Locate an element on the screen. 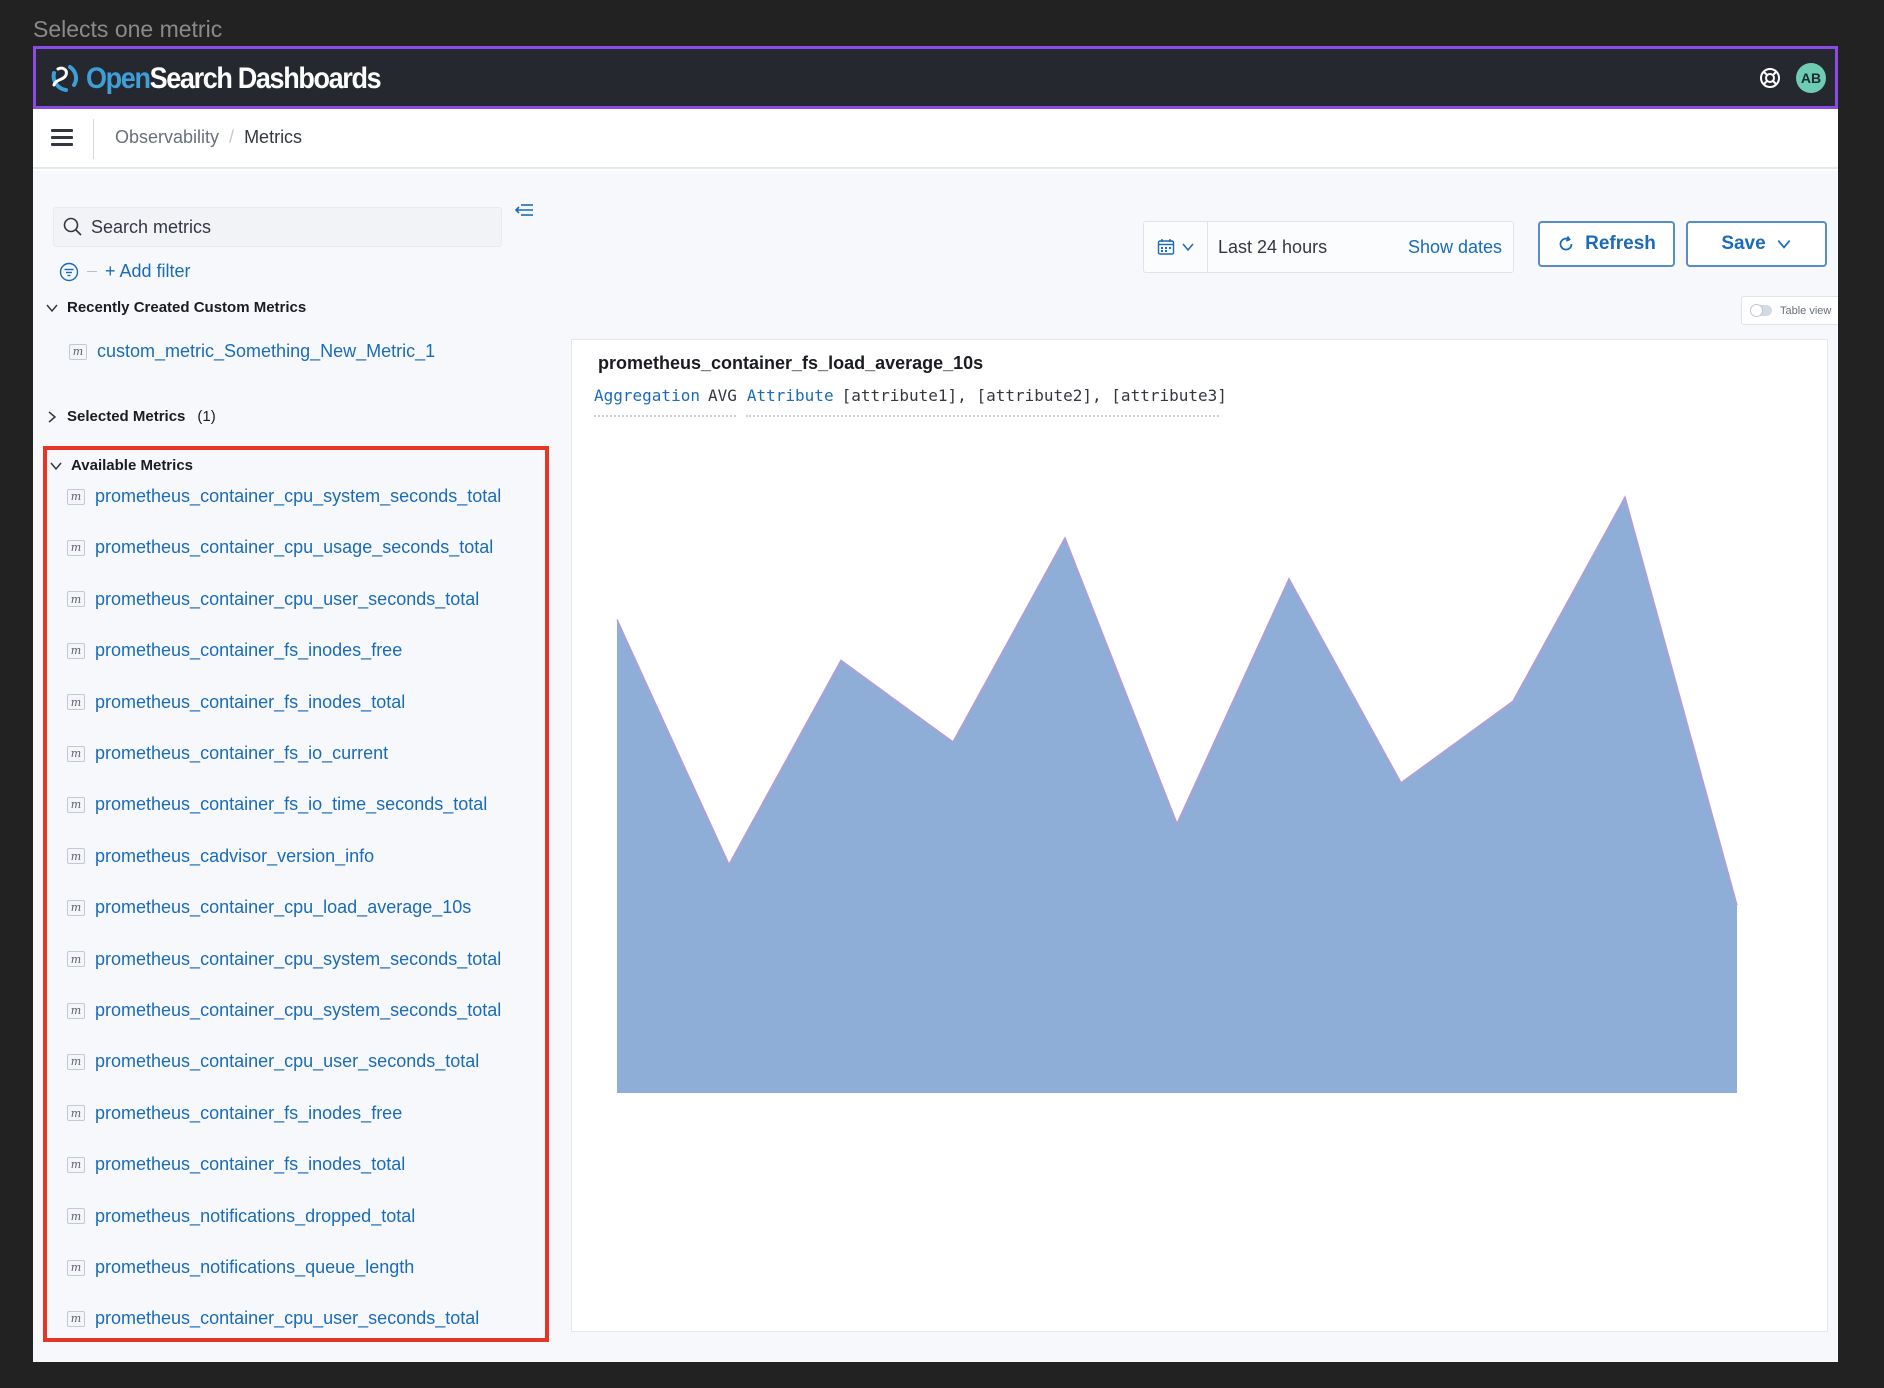 The height and width of the screenshot is (1388, 1884). refresh-label: Refresh is located at coordinates (1620, 243).